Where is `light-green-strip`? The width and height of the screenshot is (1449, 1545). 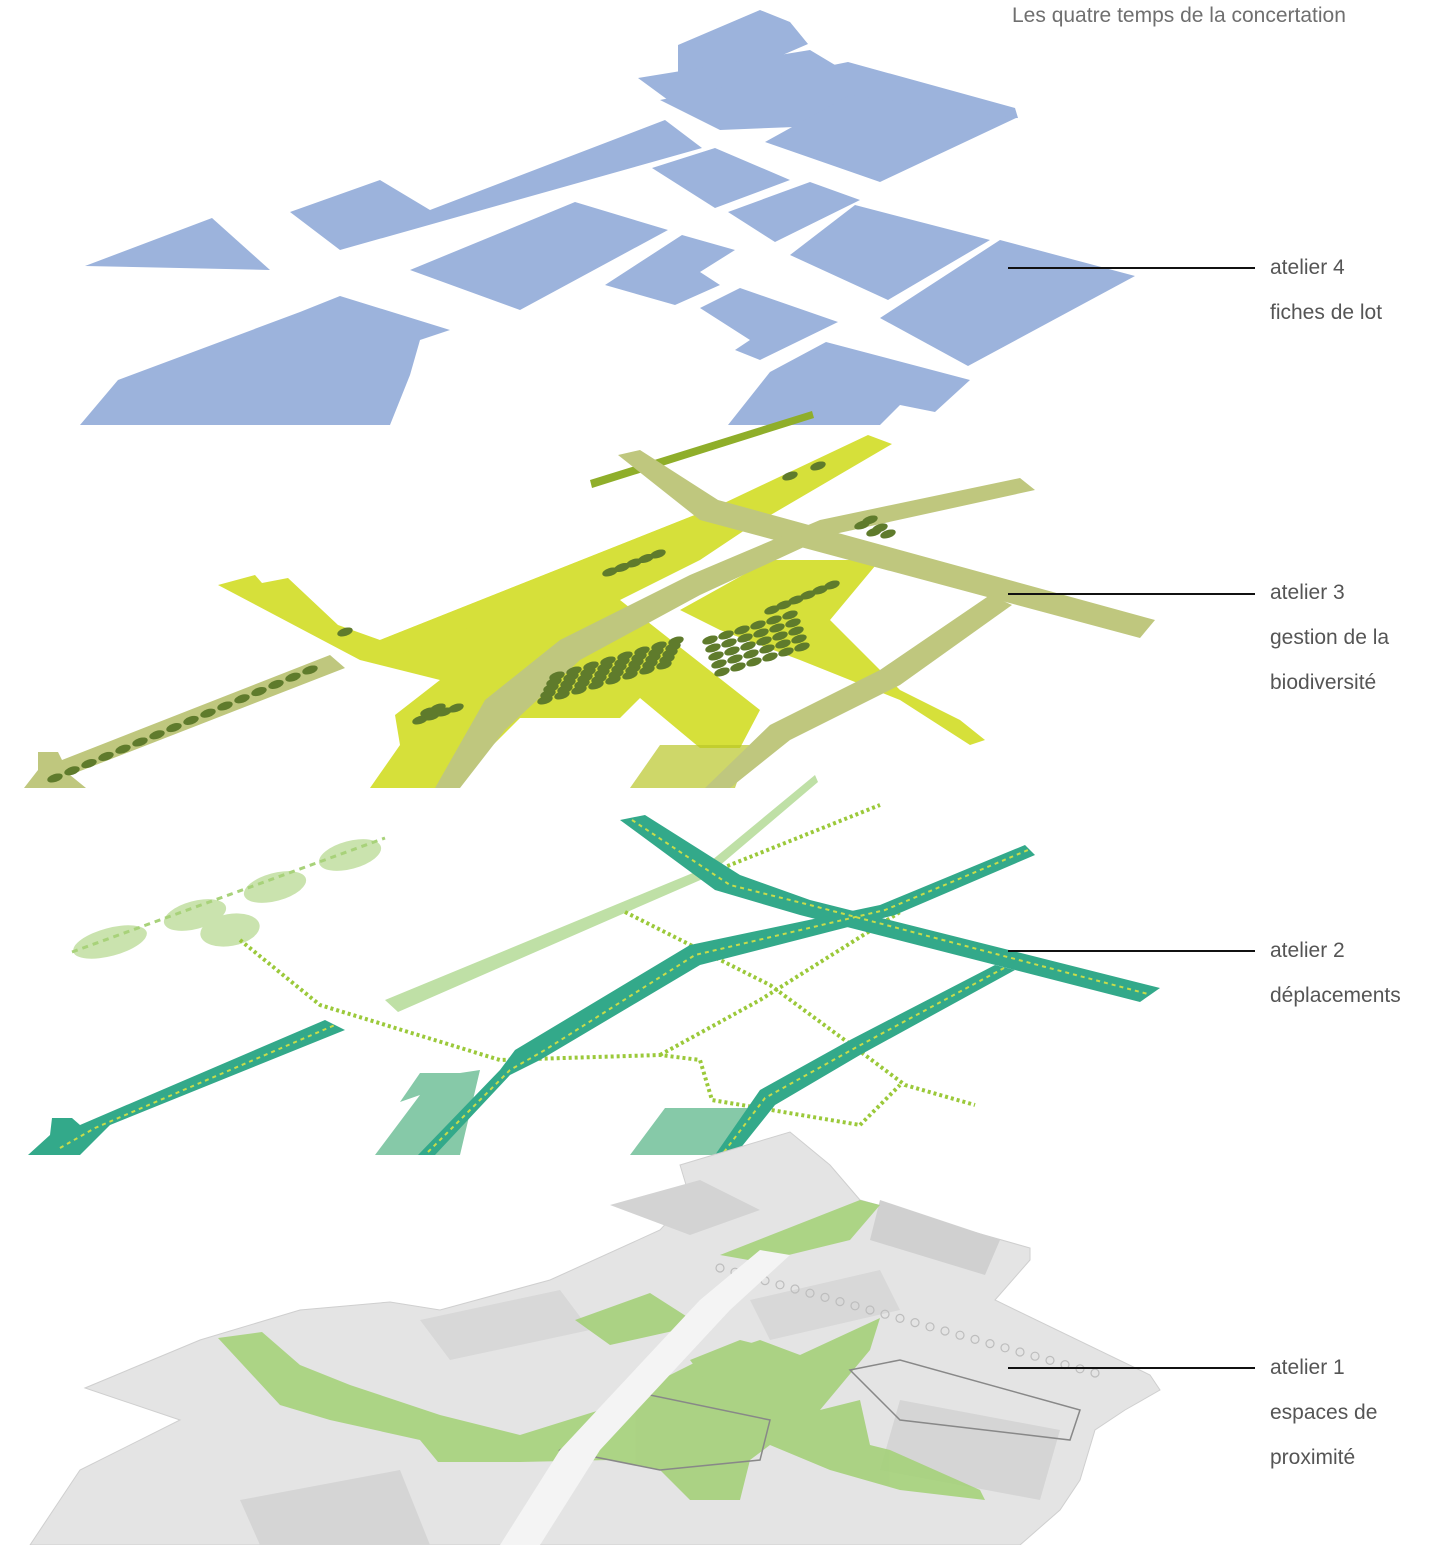
light-green-strip is located at coordinates (601, 893).